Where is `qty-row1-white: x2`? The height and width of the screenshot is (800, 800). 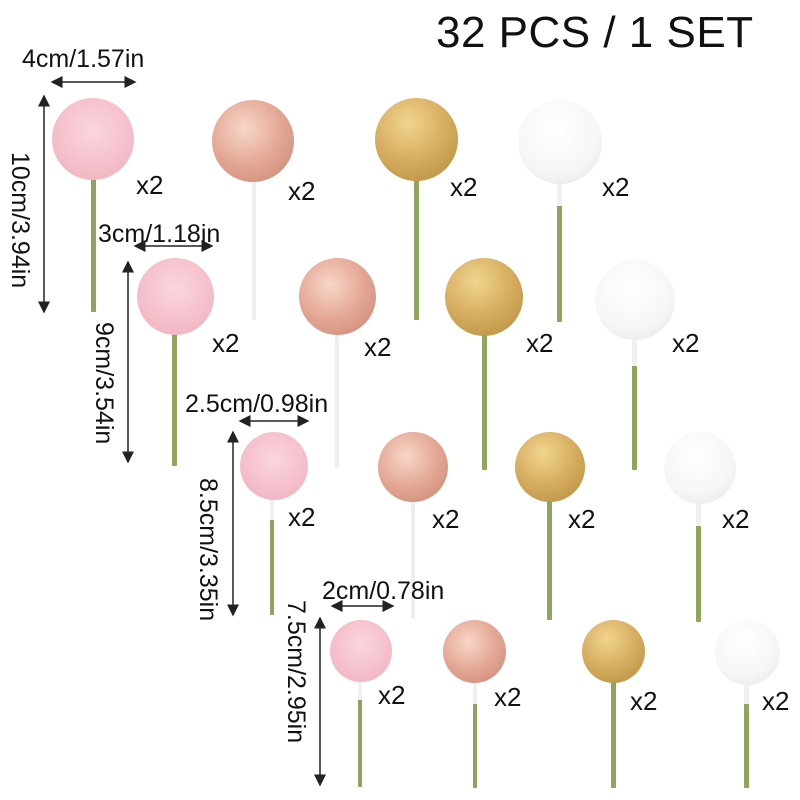 qty-row1-white: x2 is located at coordinates (616, 187).